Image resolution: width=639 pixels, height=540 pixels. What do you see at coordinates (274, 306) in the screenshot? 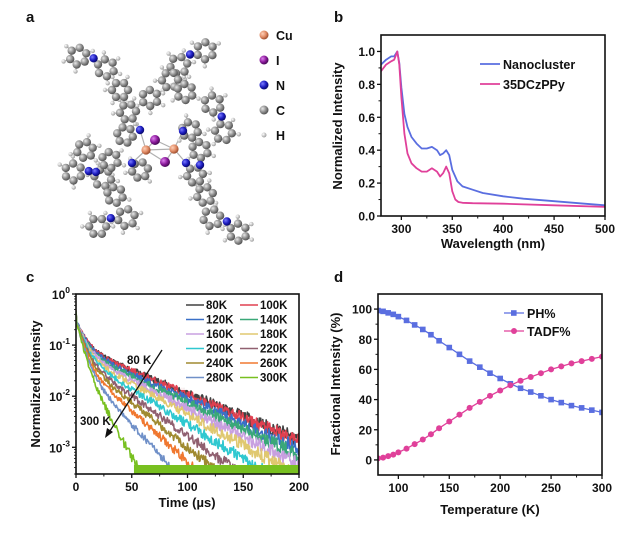
I see `legend-label: 100K` at bounding box center [274, 306].